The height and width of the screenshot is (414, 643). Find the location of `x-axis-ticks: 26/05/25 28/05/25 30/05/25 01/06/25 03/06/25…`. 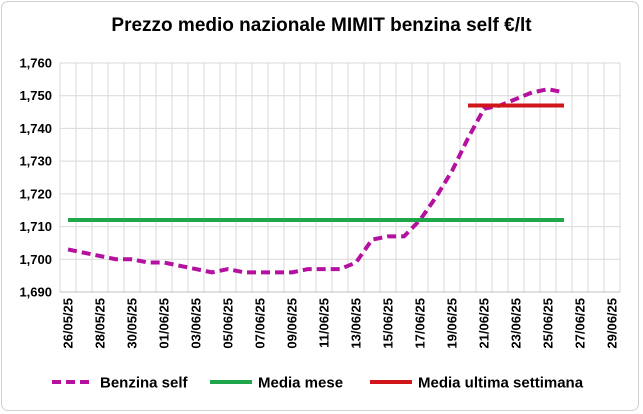

x-axis-ticks: 26/05/25 28/05/25 30/05/25 01/06/25 03/06/25… is located at coordinates (340, 323).